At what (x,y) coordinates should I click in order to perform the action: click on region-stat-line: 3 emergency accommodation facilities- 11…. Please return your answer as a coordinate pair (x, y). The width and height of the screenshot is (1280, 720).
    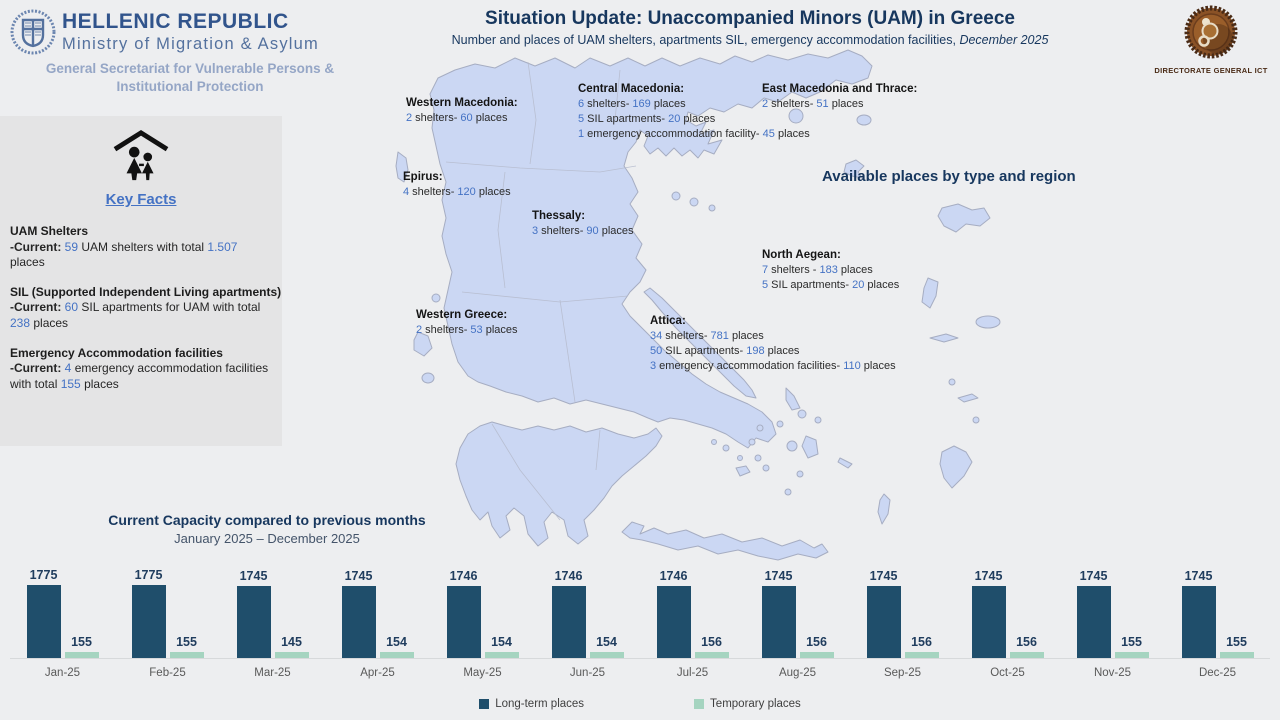
    Looking at the image, I should click on (773, 366).